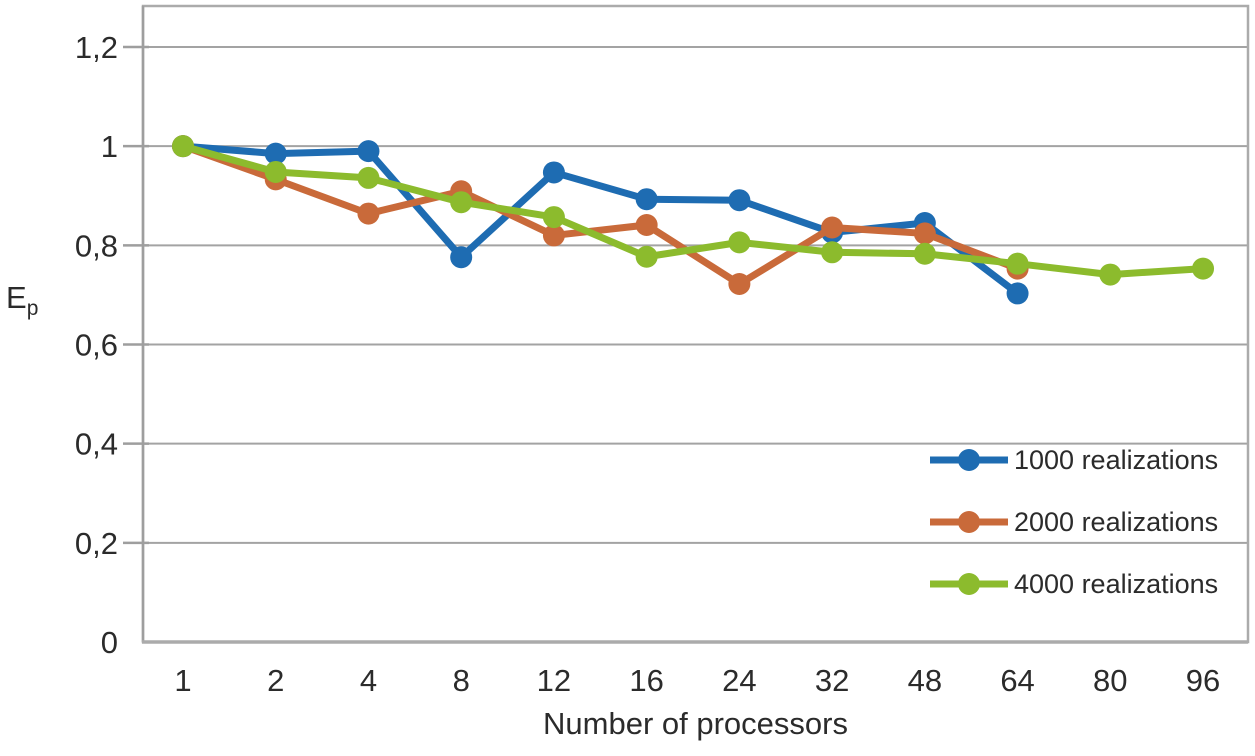  What do you see at coordinates (739, 680) in the screenshot?
I see `x-tick-label: 24` at bounding box center [739, 680].